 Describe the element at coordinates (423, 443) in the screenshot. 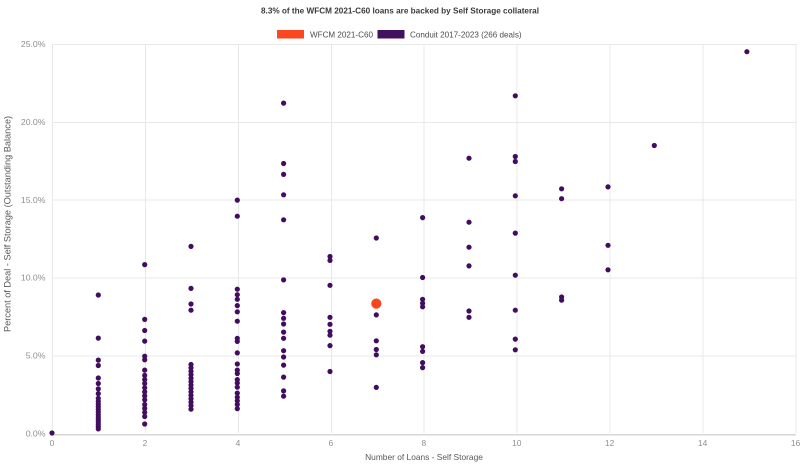

I see `svg-text: 8` at that location.